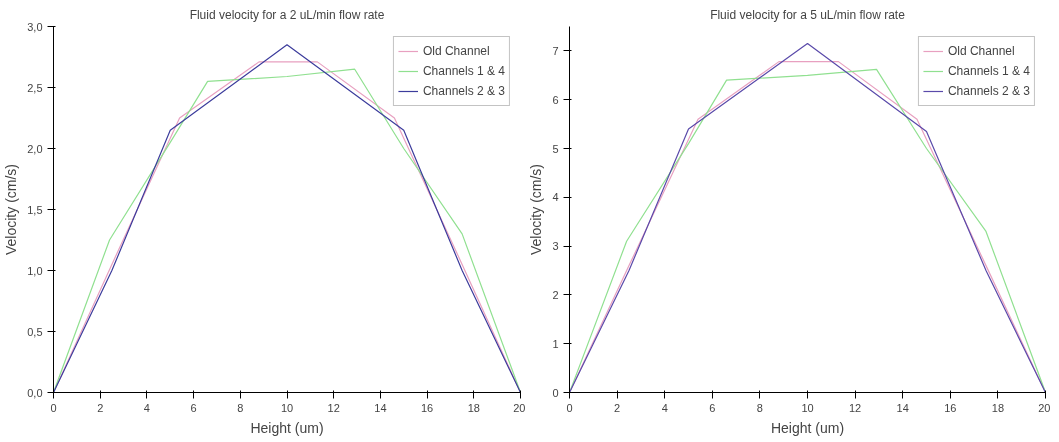  I want to click on y-tick-label: 0,5, so click(35, 331).